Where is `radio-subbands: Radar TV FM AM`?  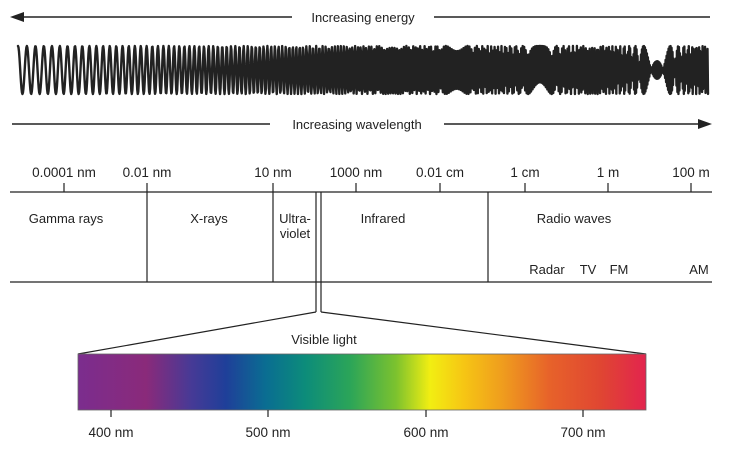 radio-subbands: Radar TV FM AM is located at coordinates (618, 269).